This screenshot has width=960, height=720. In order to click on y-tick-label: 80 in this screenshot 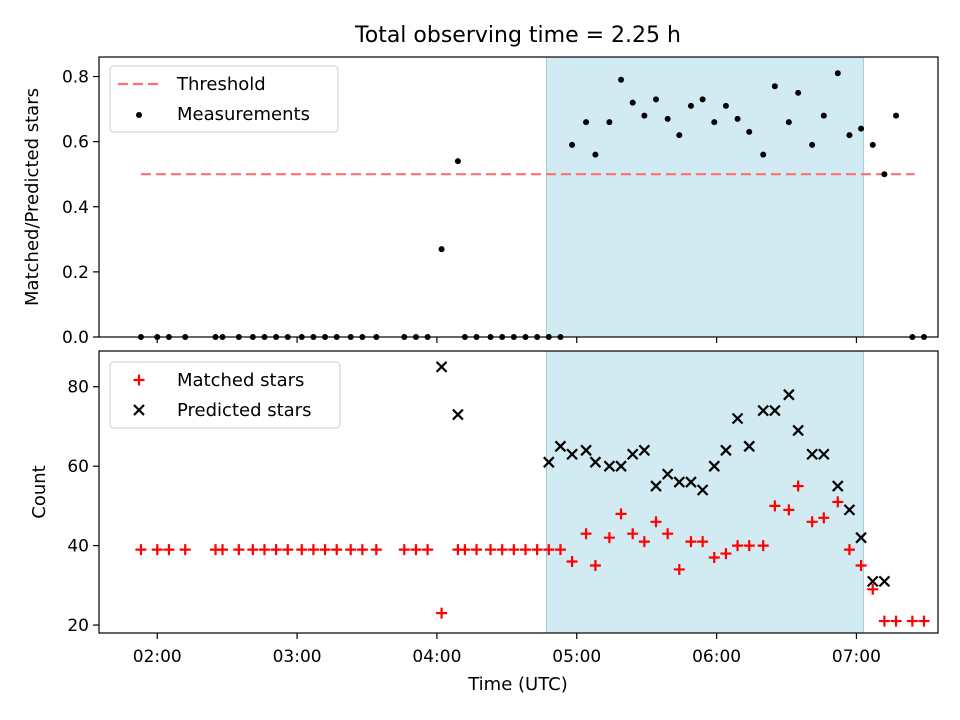, I will do `click(78, 388)`.